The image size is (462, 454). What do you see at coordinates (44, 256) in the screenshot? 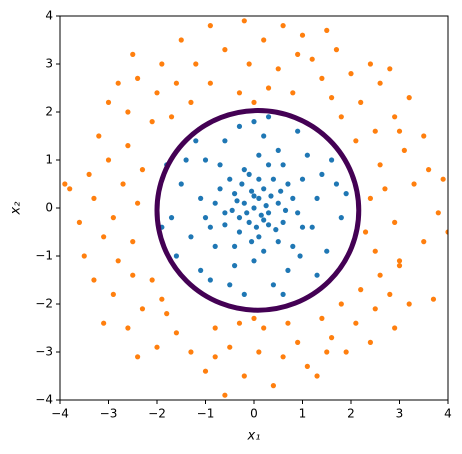
I see `y-tick-label: −1` at bounding box center [44, 256].